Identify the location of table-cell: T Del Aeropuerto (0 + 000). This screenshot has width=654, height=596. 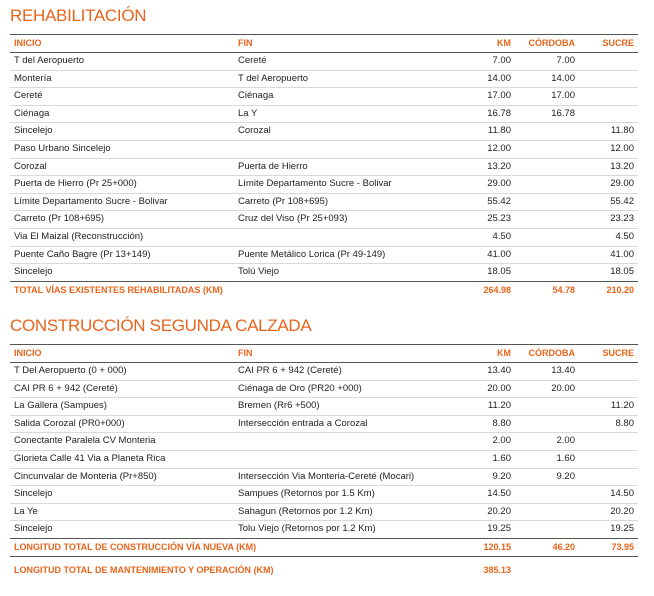
(70, 370).